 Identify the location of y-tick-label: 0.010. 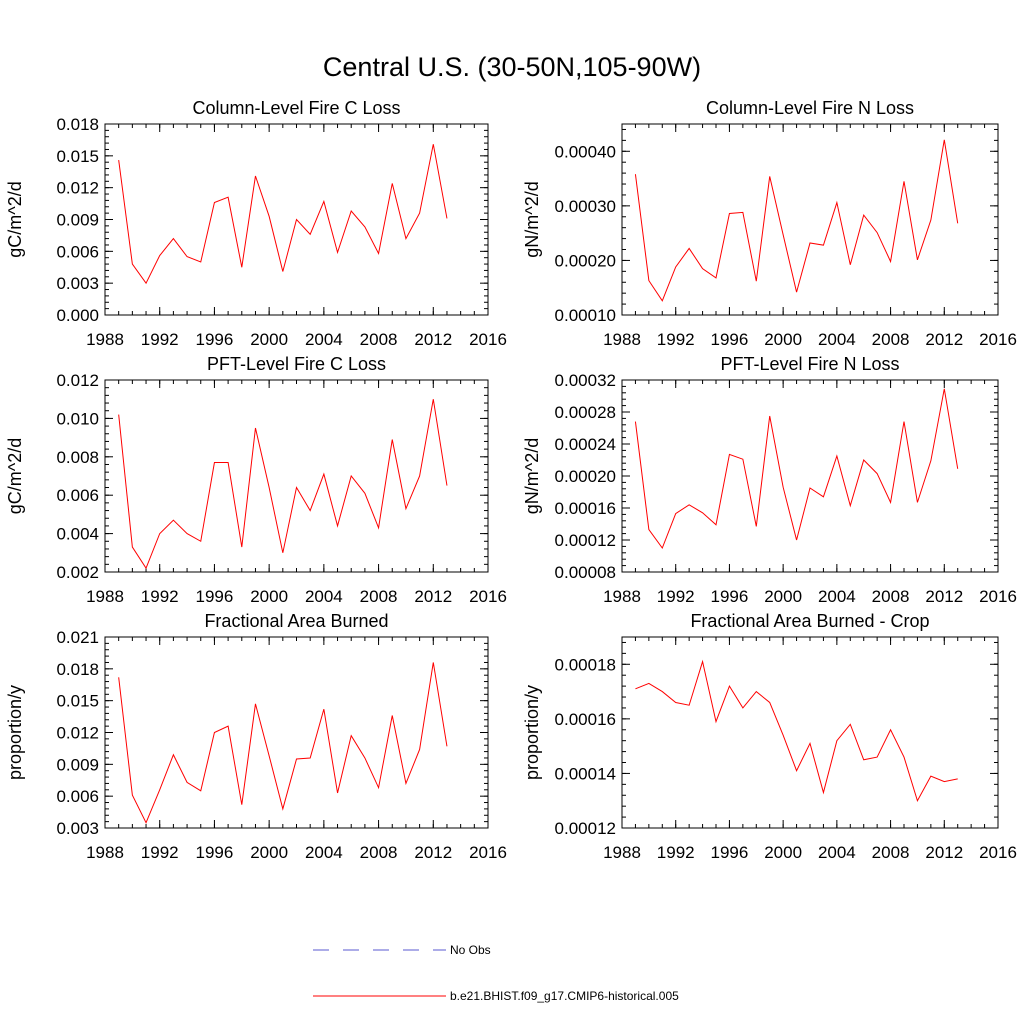
(77, 418).